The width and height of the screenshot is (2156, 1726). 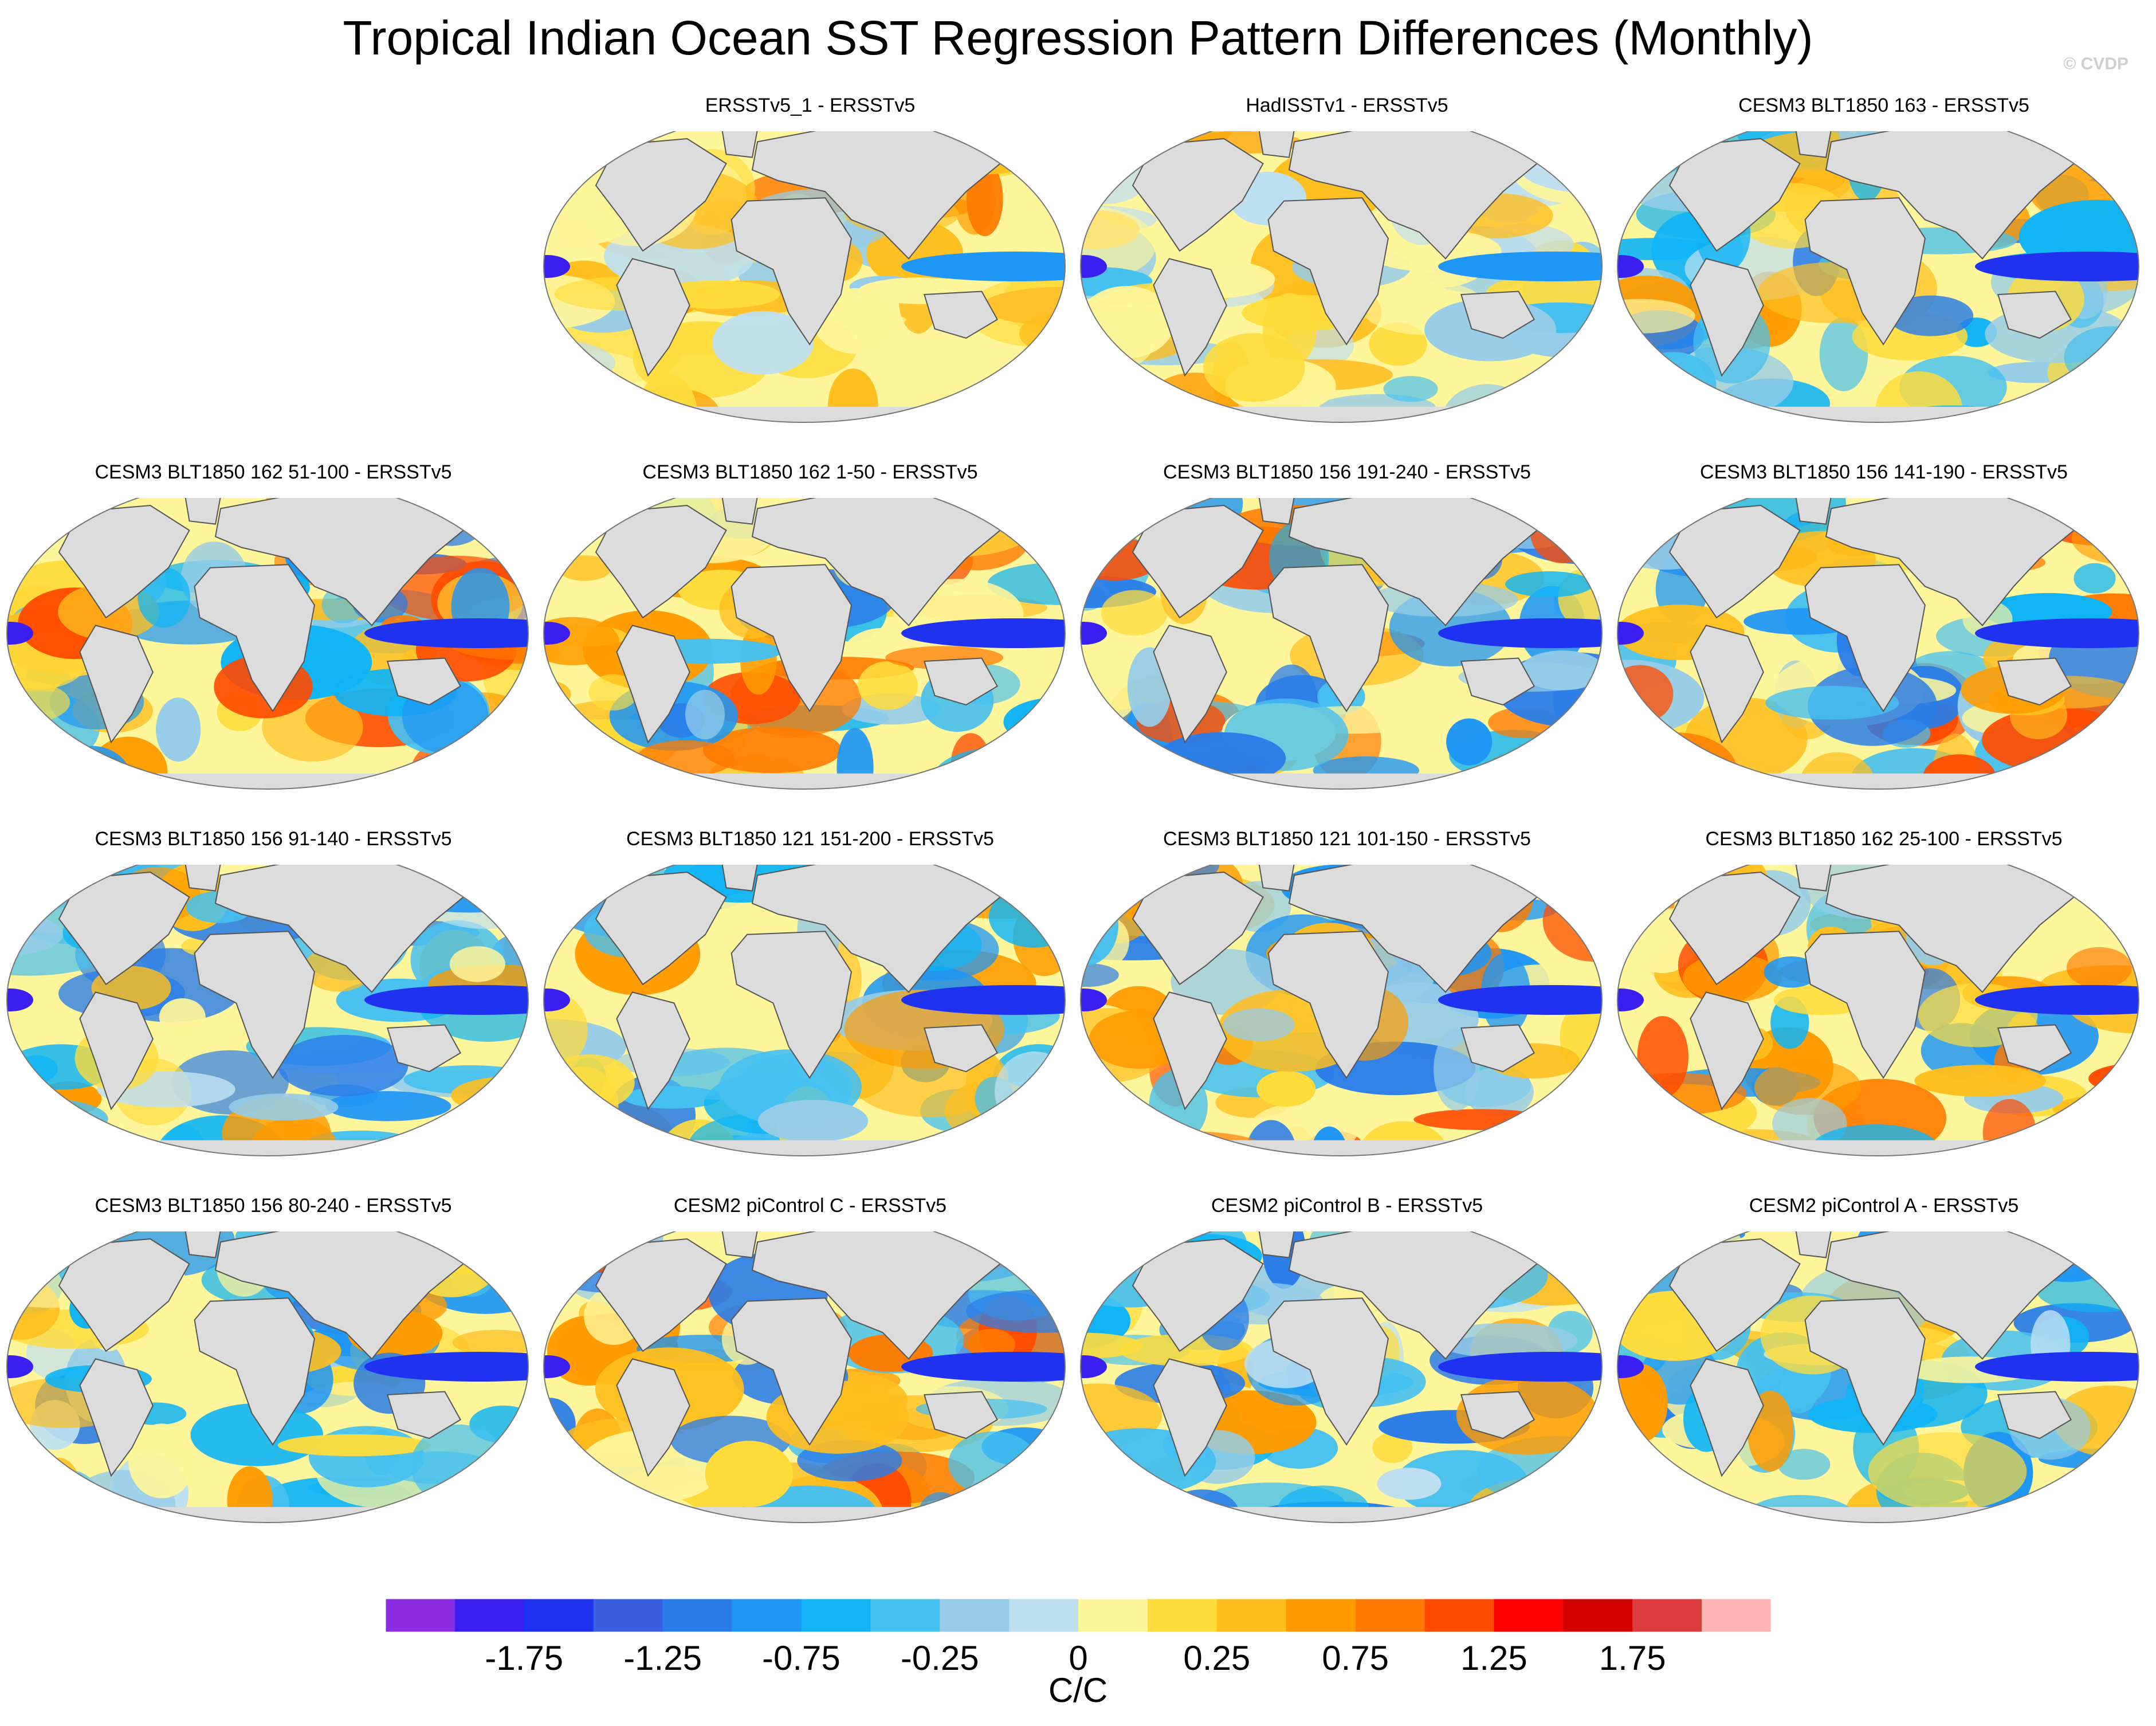 I want to click on panel-title: CESM3 BLT1850 162 1-50 - ERSSTv5, so click(x=810, y=472).